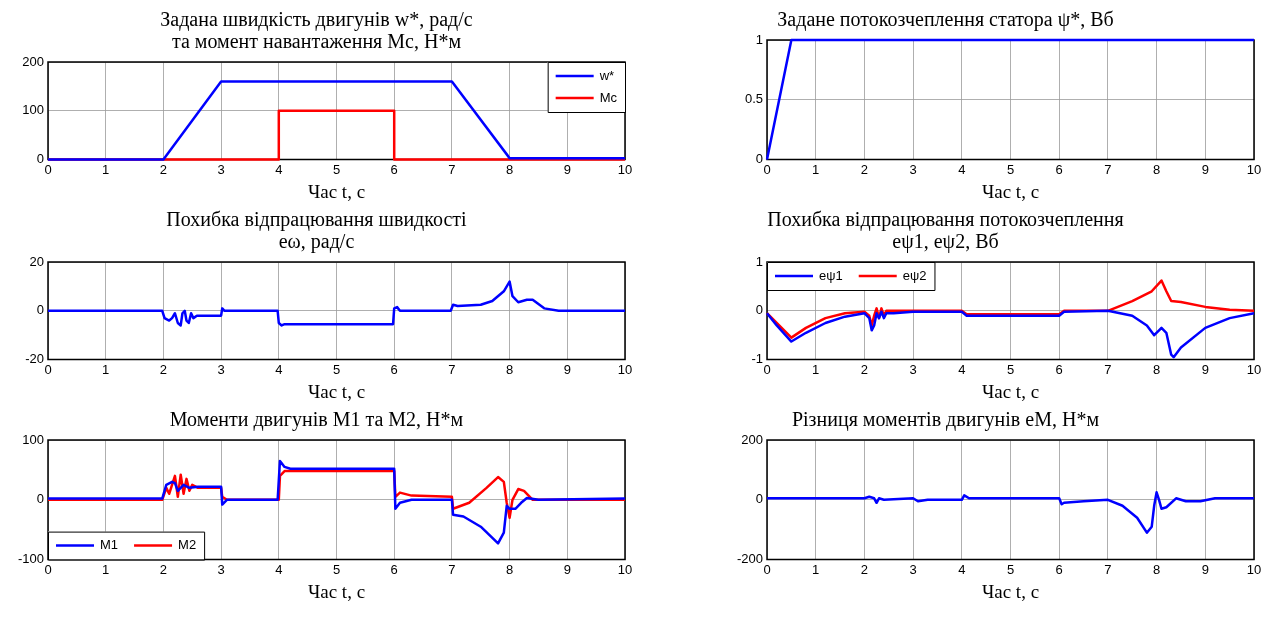 This screenshot has height=617, width=1274. I want to click on legend-label: eψ2, so click(914, 275).